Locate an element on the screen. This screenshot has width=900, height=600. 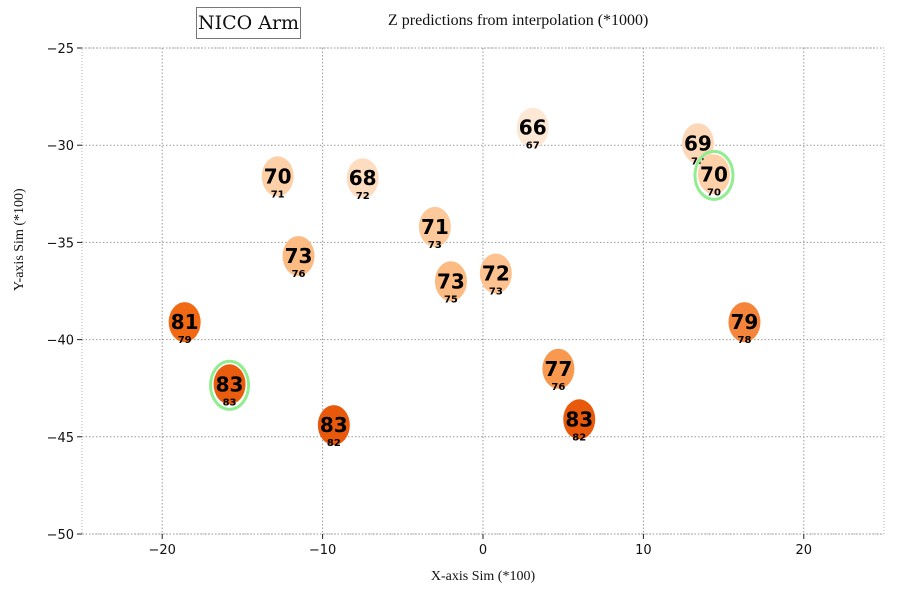
y-tick-label: −50 is located at coordinates (60, 535).